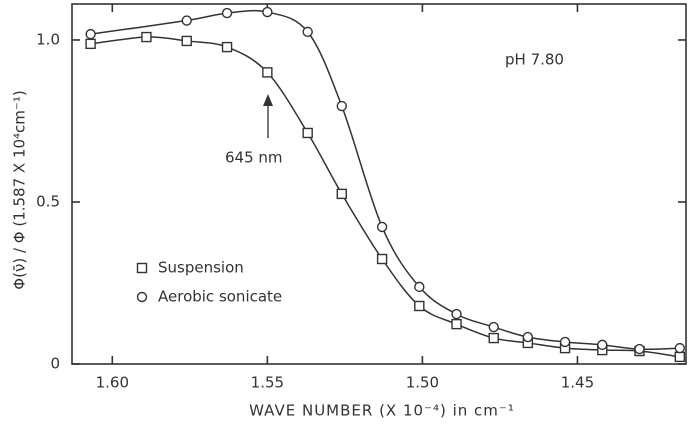 The width and height of the screenshot is (688, 429). I want to click on legend-label: Suspension, so click(201, 268).